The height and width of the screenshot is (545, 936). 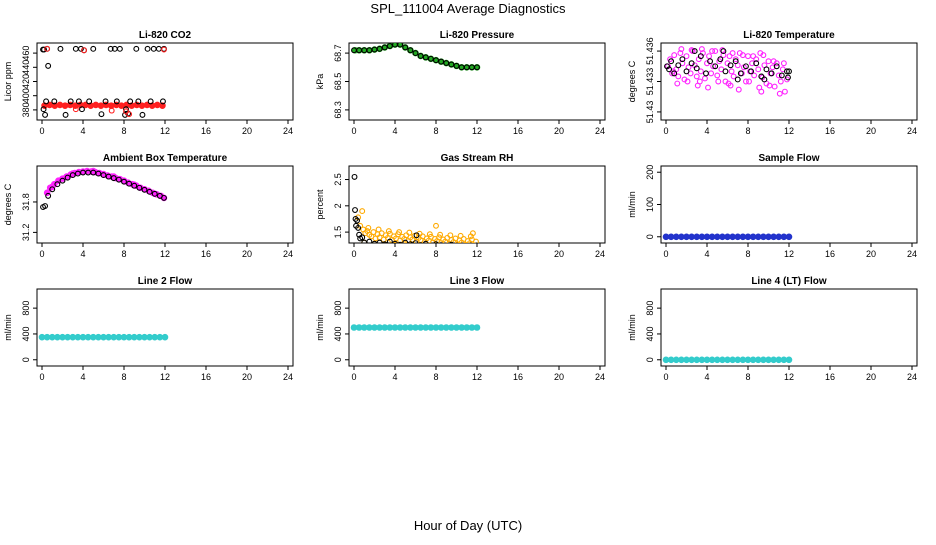 I want to click on chart-title: Gas Stream RH, so click(x=477, y=158).